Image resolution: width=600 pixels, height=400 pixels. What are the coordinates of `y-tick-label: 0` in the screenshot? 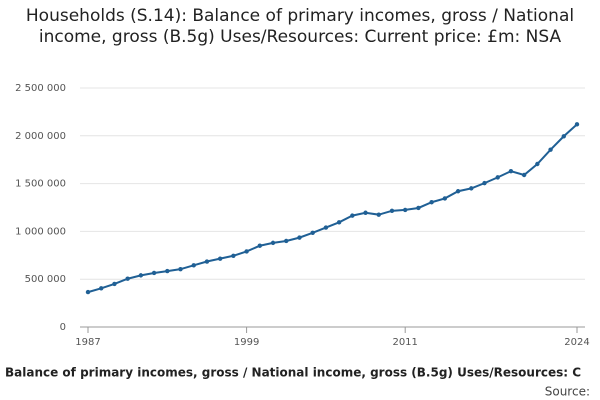 It's located at (63, 327).